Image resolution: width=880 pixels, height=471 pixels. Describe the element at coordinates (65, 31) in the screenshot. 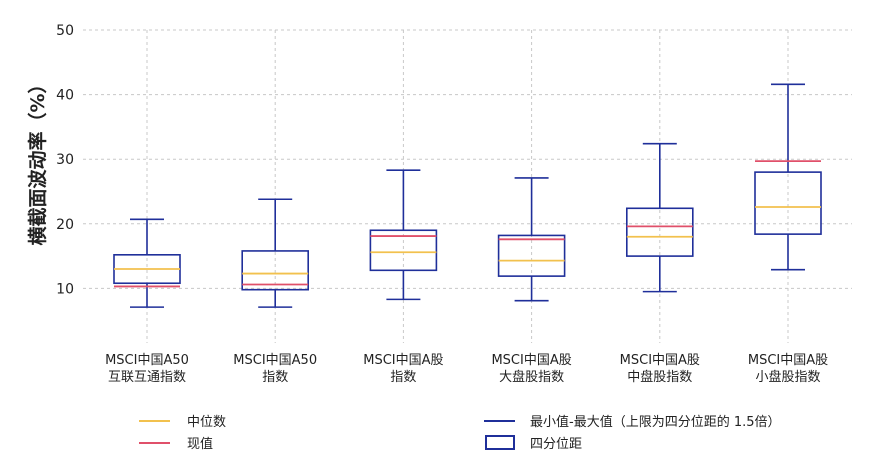

I see `y-tick-label: 50` at that location.